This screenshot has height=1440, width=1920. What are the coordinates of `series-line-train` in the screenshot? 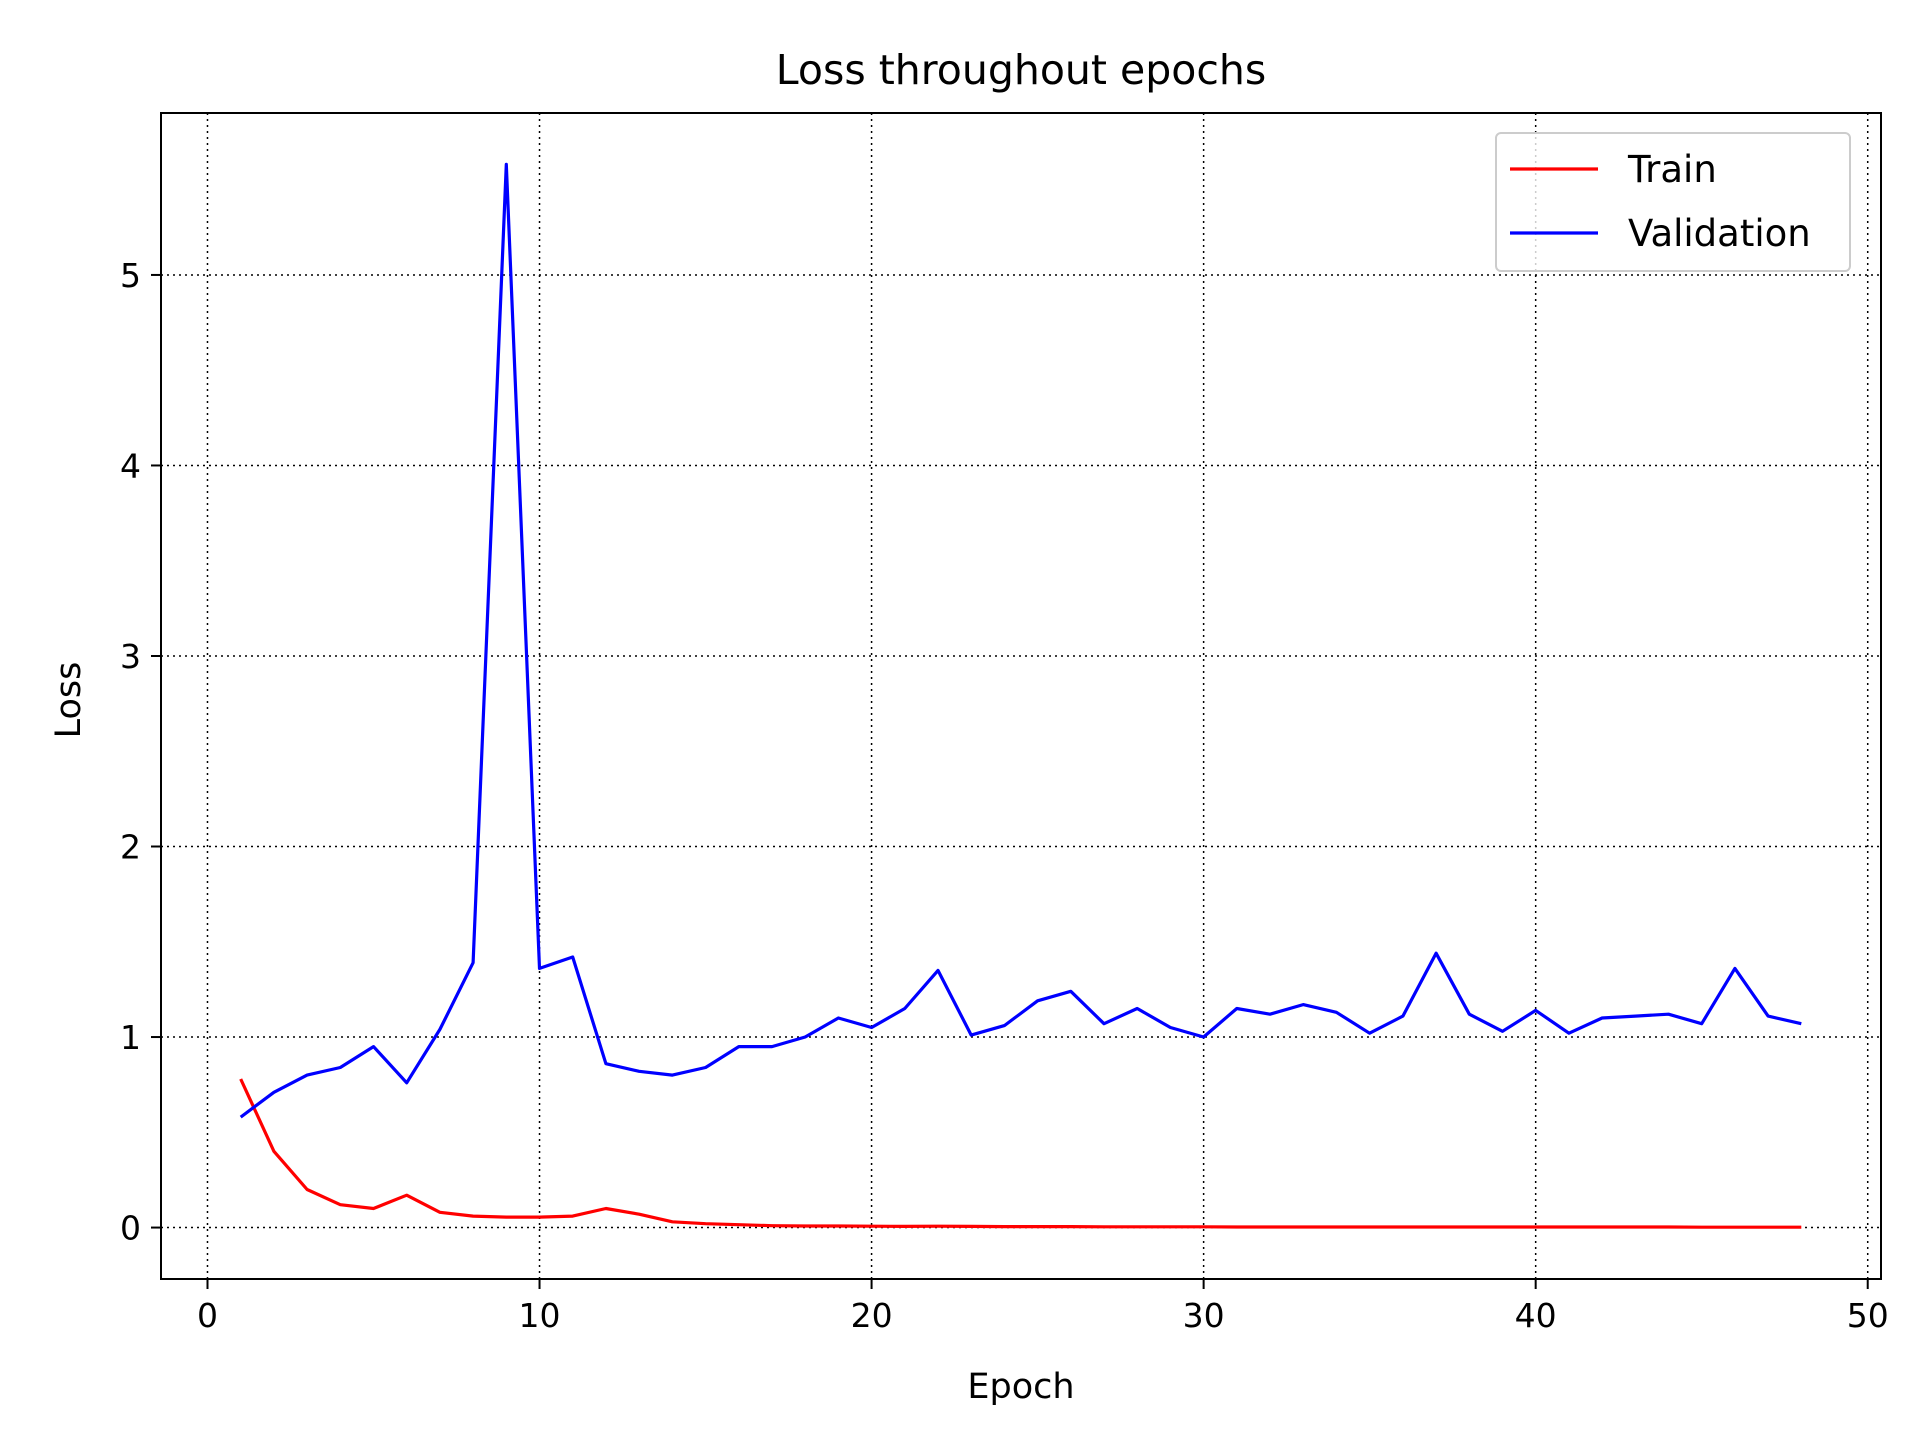 It's located at (1020, 1153).